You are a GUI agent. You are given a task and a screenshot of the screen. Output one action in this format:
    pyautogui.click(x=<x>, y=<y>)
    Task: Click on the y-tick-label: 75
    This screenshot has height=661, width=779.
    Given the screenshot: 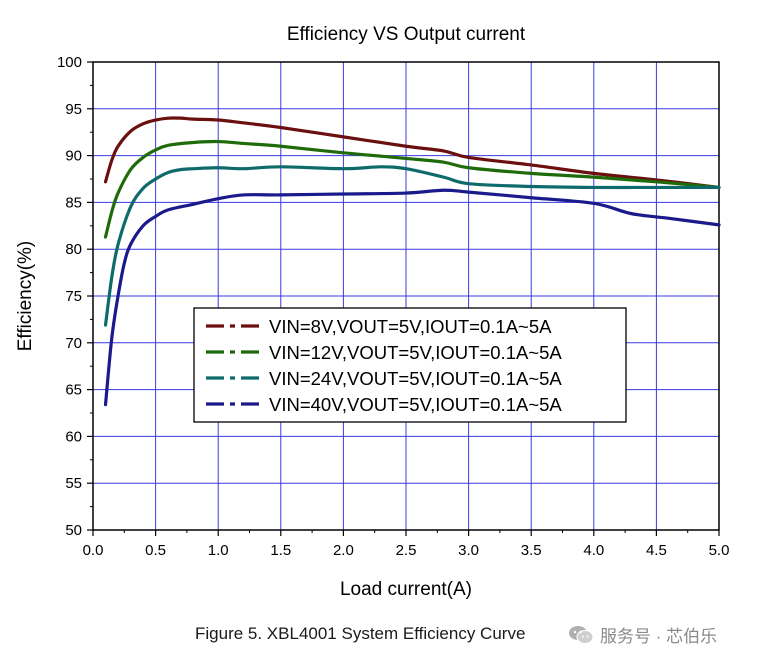 What is the action you would take?
    pyautogui.click(x=73, y=296)
    